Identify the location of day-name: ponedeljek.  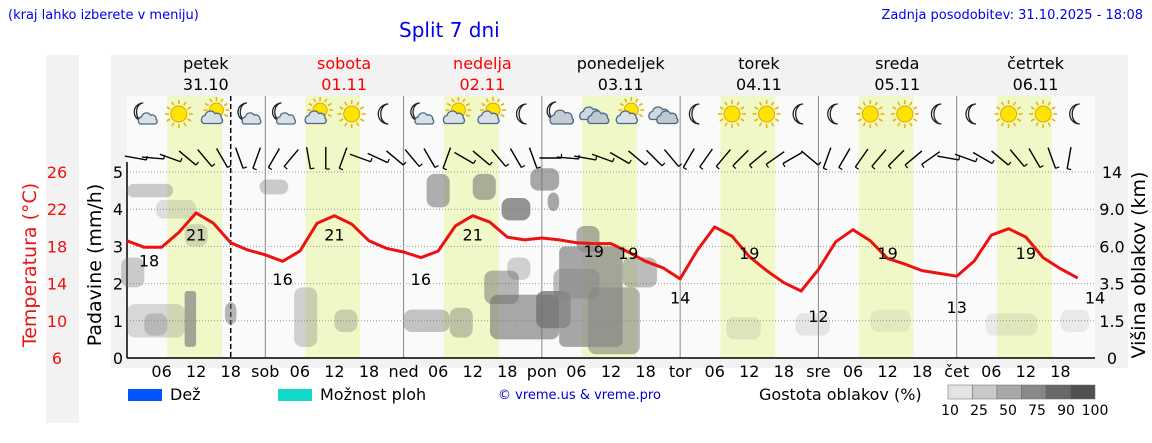
(621, 63).